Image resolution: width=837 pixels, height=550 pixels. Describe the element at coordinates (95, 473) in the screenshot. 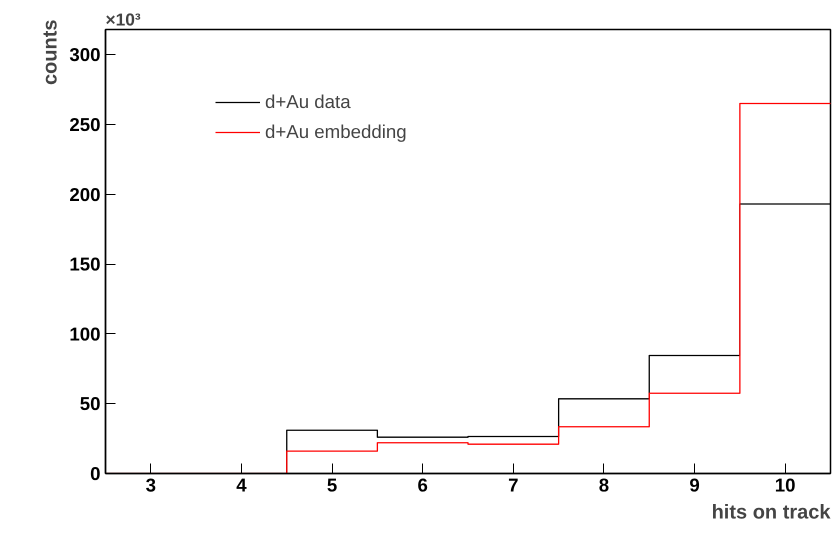

I see `y-tick-label: 0` at that location.